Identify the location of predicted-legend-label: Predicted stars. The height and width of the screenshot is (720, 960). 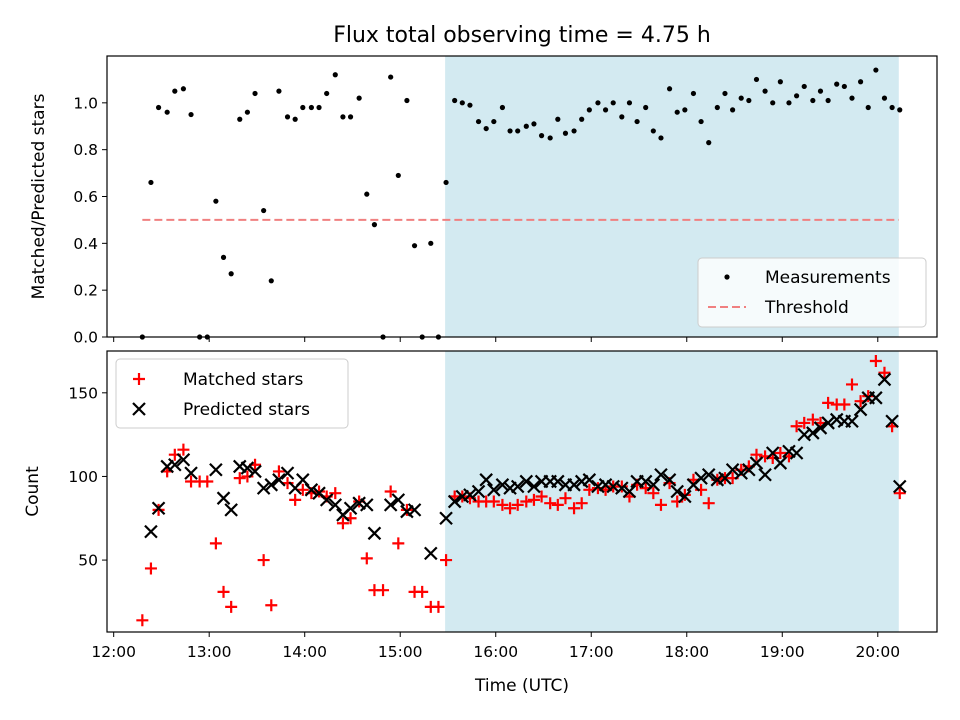
(246, 410).